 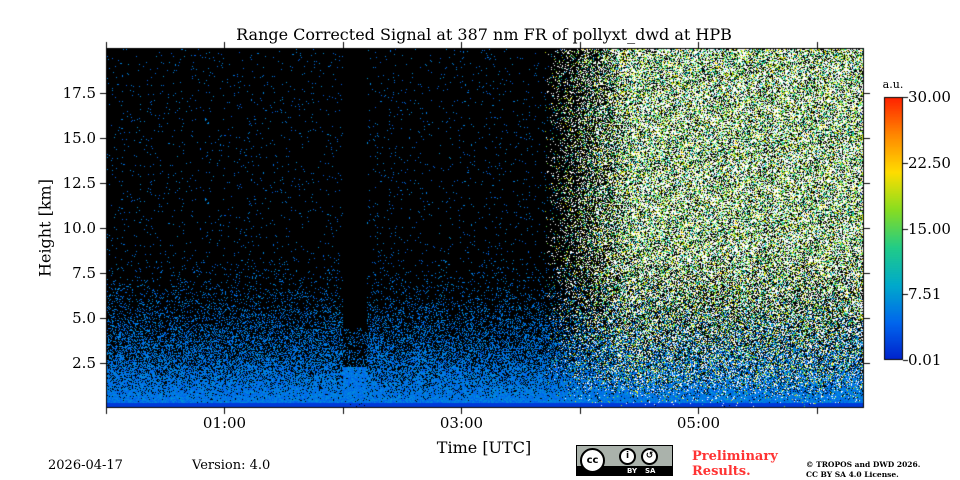 What do you see at coordinates (84, 317) in the screenshot?
I see `y-tick-label: 5.0` at bounding box center [84, 317].